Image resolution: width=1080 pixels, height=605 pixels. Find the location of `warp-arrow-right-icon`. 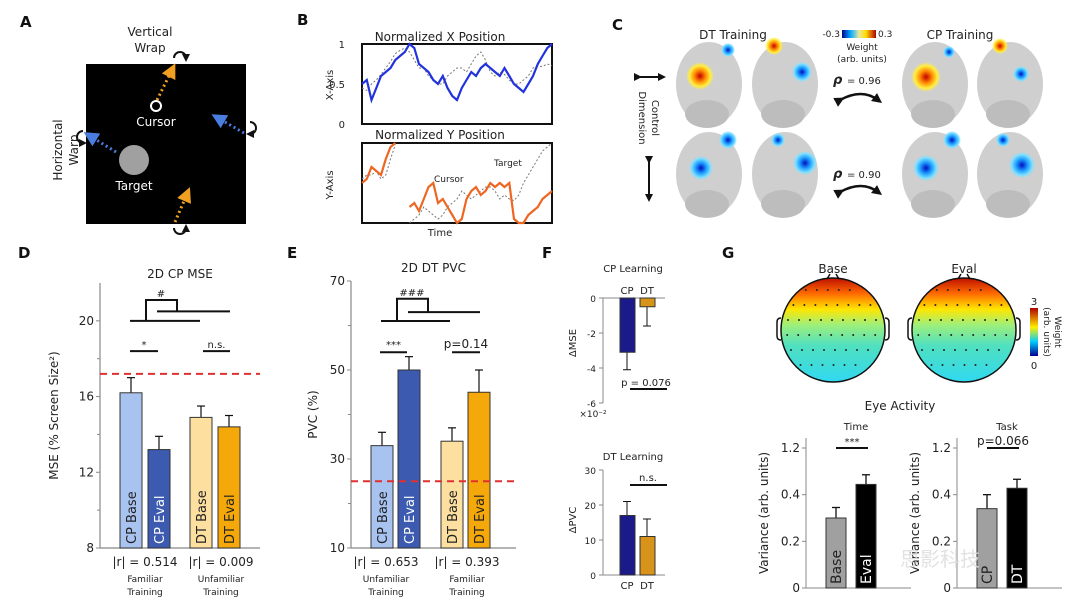

warp-arrow-right-icon is located at coordinates (251, 129).